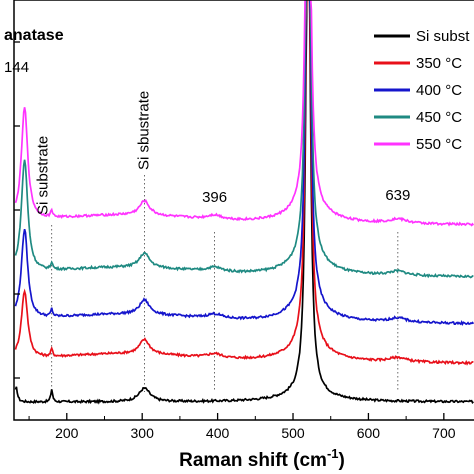 The width and height of the screenshot is (474, 474). What do you see at coordinates (43, 175) in the screenshot?
I see `annotation-si-substrate-180: Si substrate` at bounding box center [43, 175].